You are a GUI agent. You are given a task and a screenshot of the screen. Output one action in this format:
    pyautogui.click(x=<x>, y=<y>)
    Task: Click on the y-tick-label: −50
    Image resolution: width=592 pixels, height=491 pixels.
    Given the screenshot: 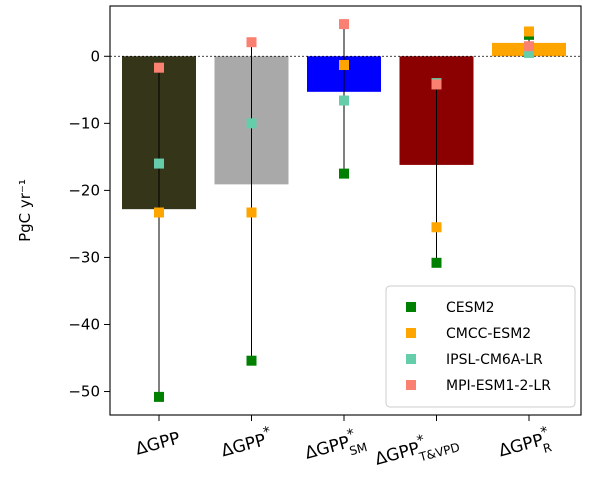 What is the action you would take?
    pyautogui.click(x=84, y=392)
    